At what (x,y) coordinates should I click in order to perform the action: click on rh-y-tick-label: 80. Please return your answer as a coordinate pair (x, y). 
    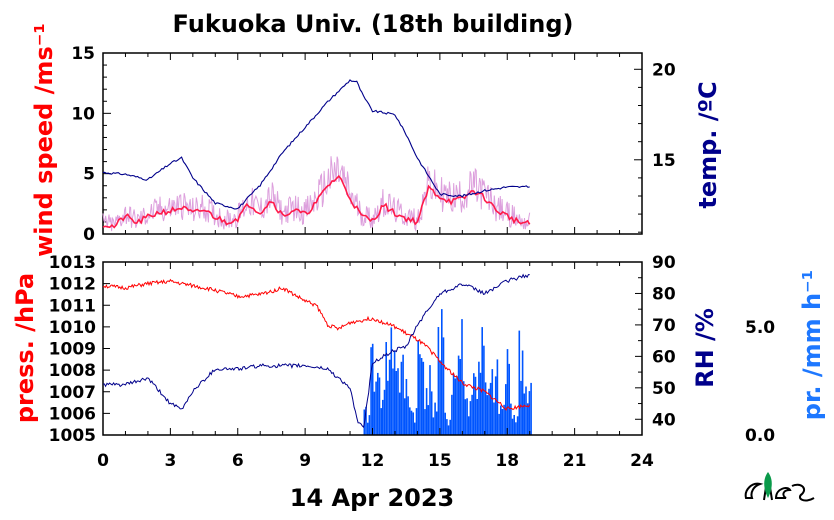
    Looking at the image, I should click on (664, 294).